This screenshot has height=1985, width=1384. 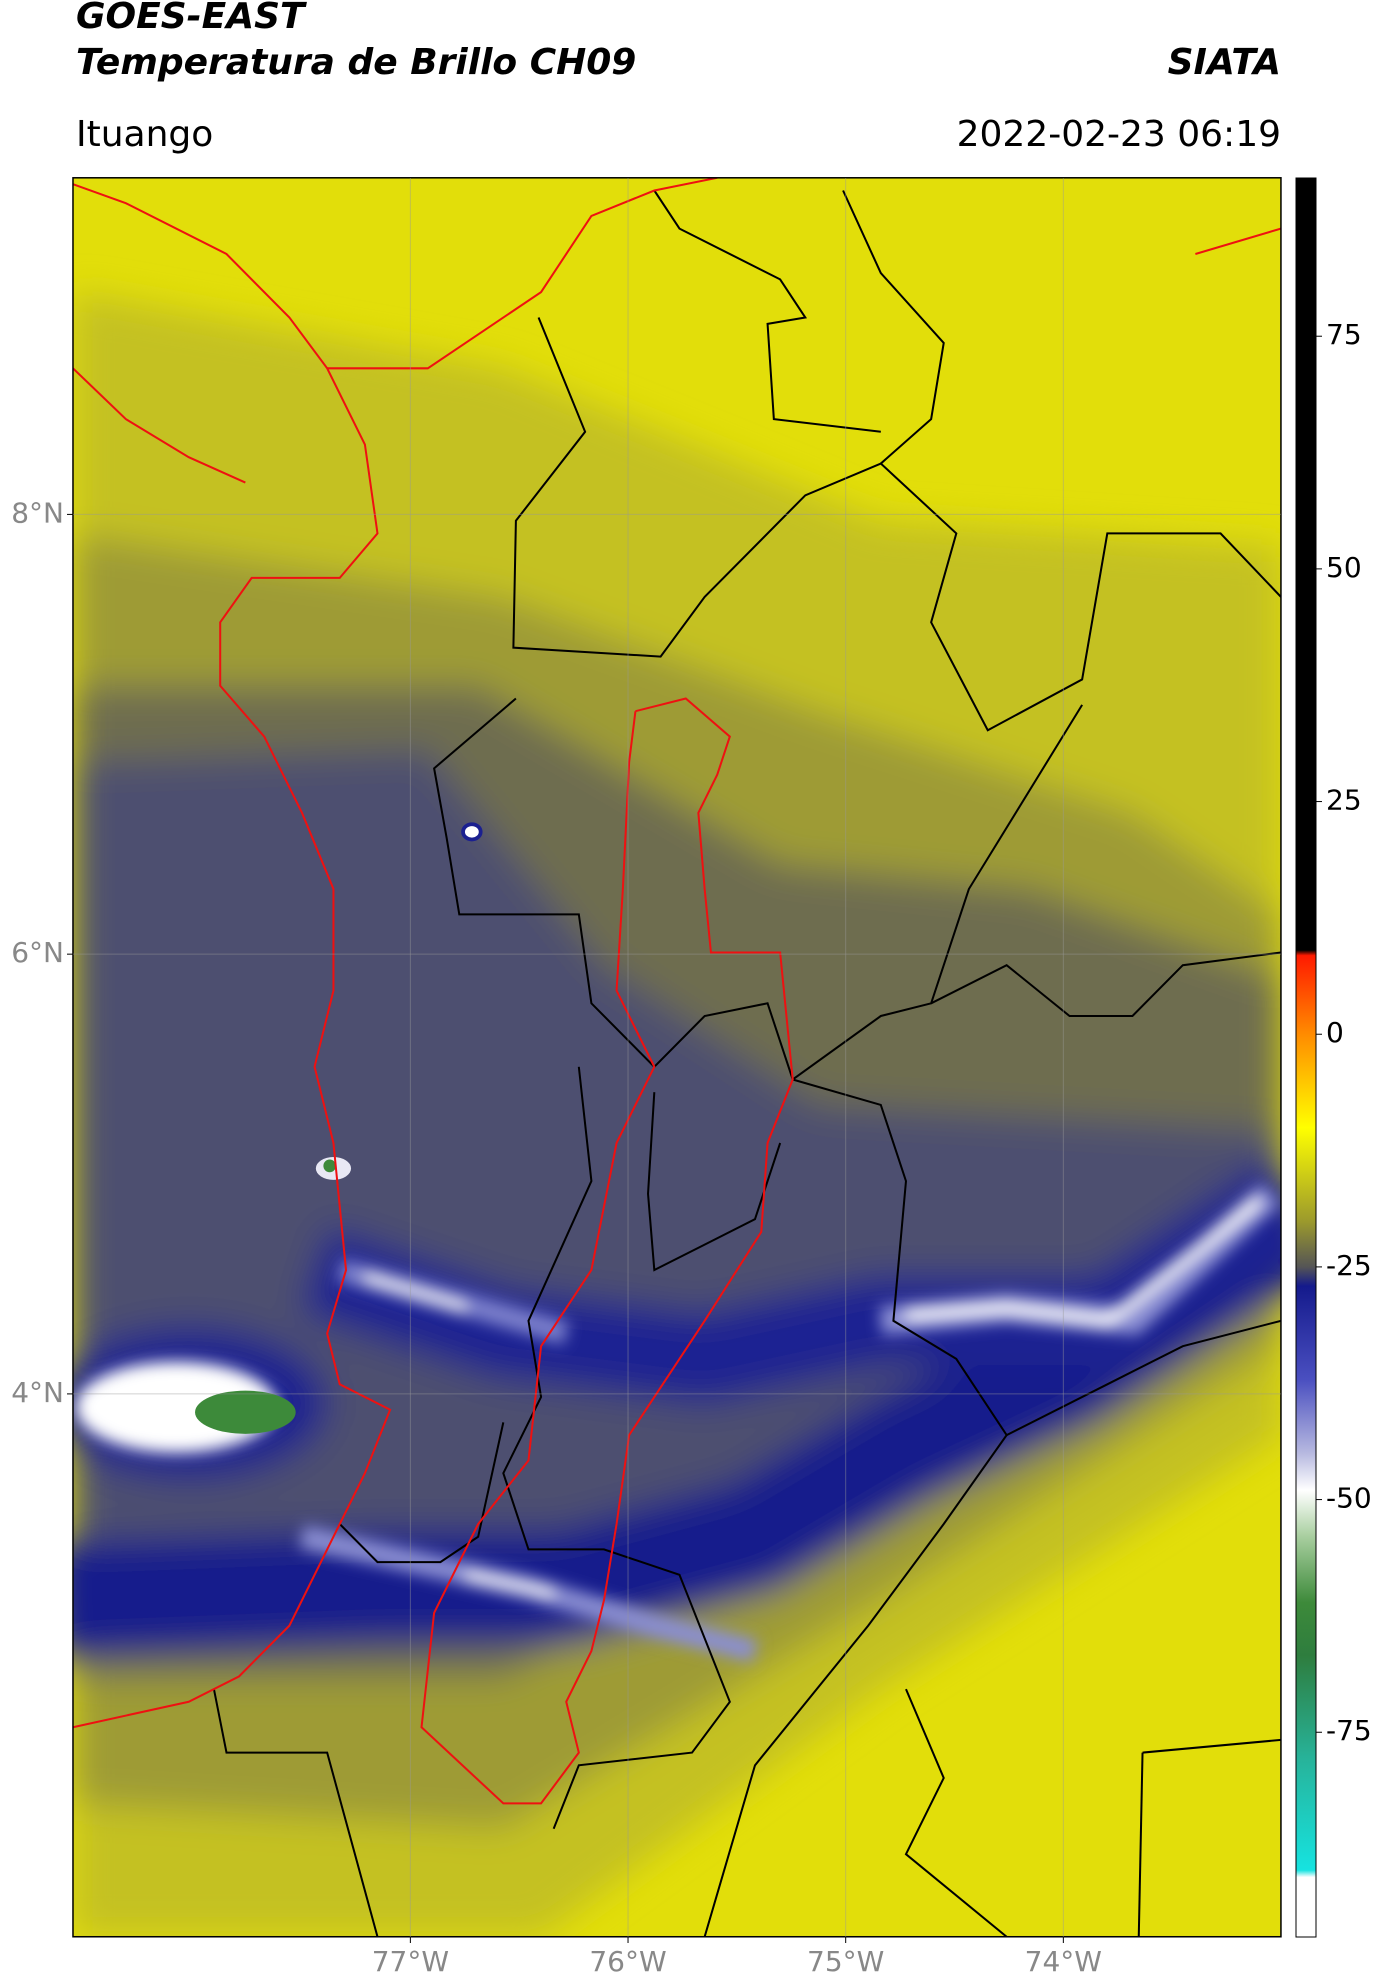 What do you see at coordinates (410, 1961) in the screenshot?
I see `lon-tick-label: 77°W` at bounding box center [410, 1961].